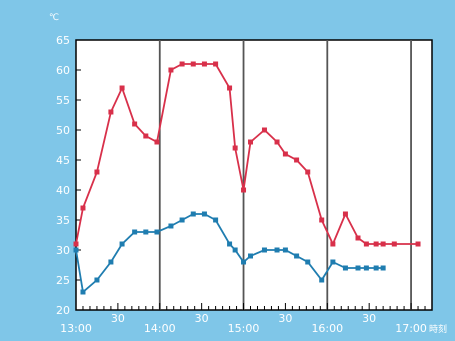 This screenshot has width=455, height=341. I want to click on x-axis-unit: 時刻, so click(438, 329).